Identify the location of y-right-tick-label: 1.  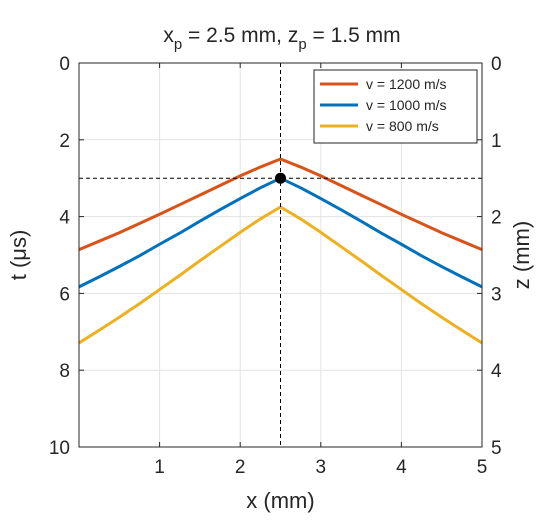
(496, 141).